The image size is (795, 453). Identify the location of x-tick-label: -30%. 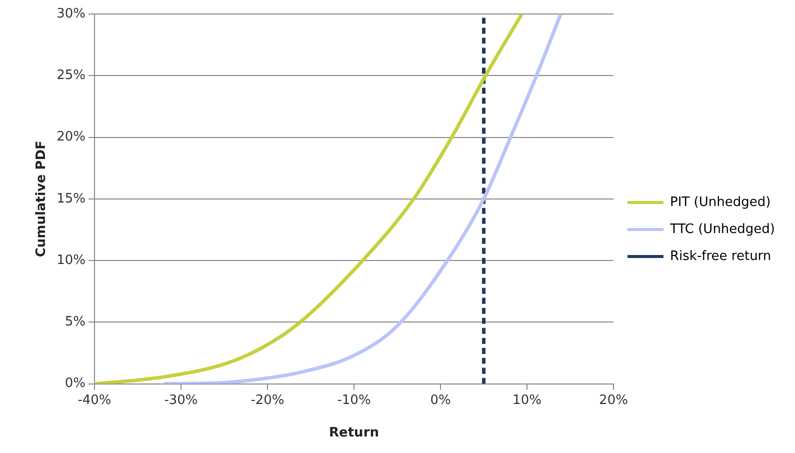
(181, 400).